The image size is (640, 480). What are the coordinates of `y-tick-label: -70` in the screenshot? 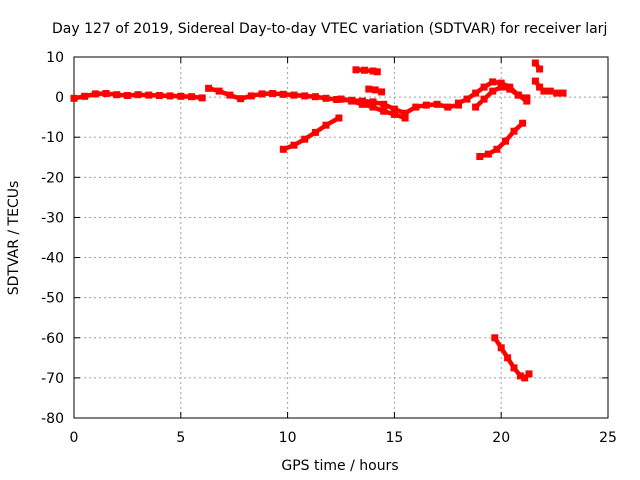 It's located at (52, 379).